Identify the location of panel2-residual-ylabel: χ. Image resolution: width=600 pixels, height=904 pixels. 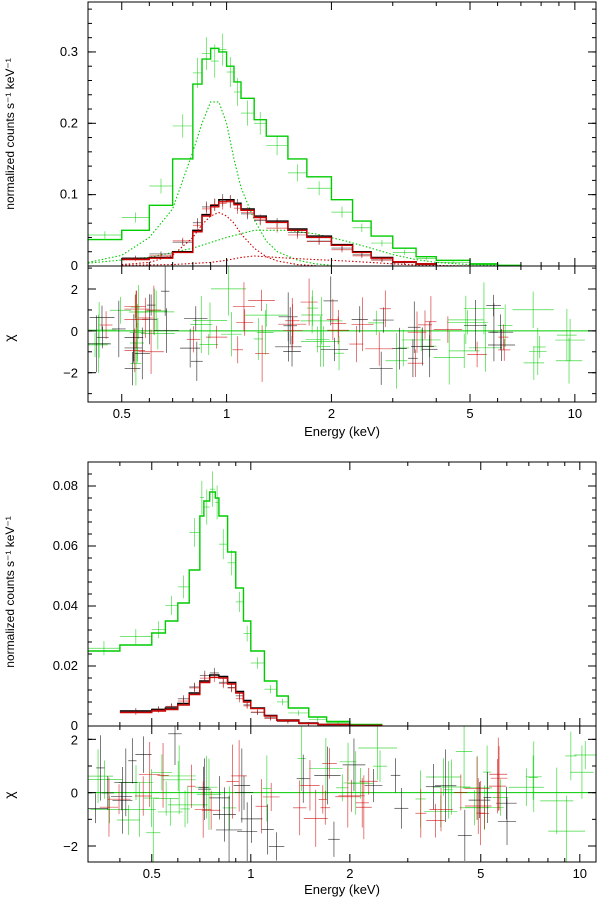
(9, 795).